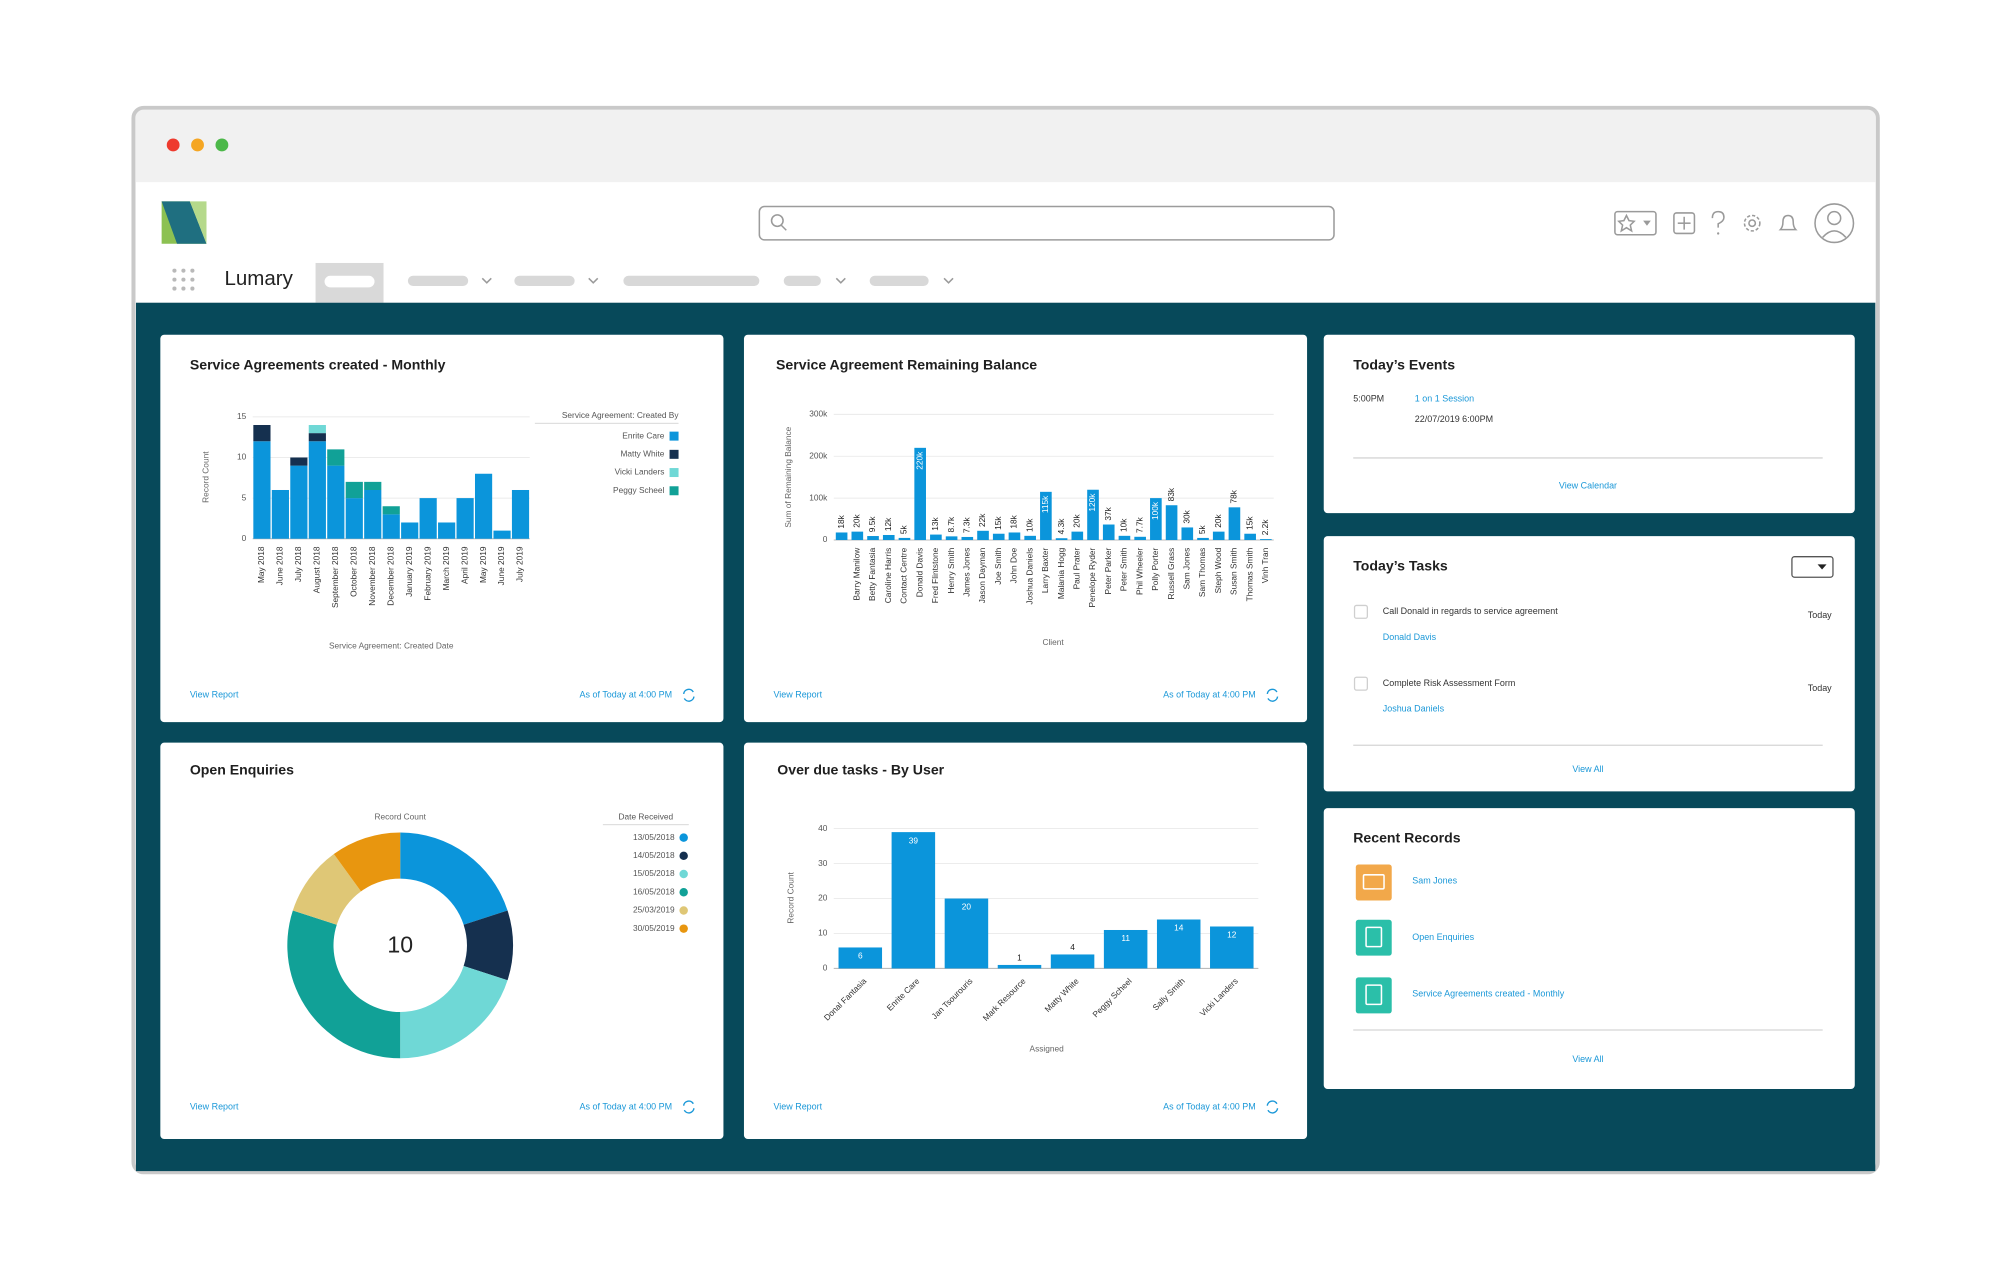 The width and height of the screenshot is (2001, 1282). What do you see at coordinates (1061, 573) in the screenshot?
I see `x-tick-label: Malania Hogg` at bounding box center [1061, 573].